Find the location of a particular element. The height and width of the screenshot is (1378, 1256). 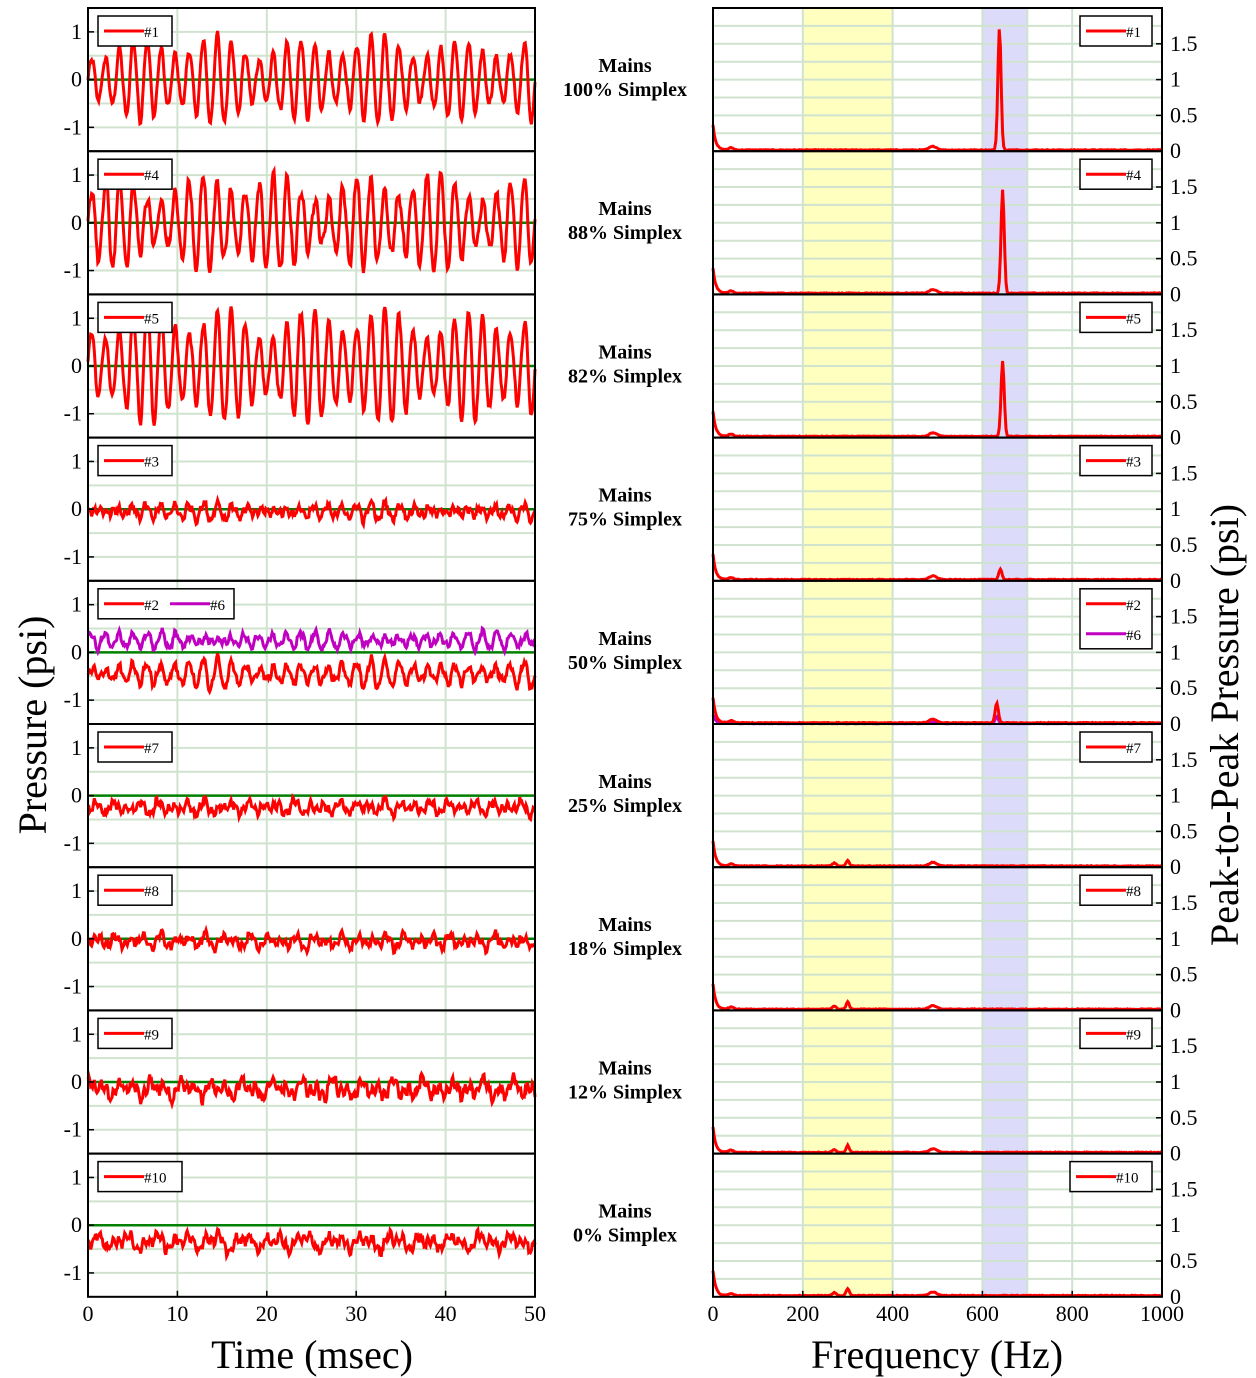

legend: #5 is located at coordinates (1116, 317).